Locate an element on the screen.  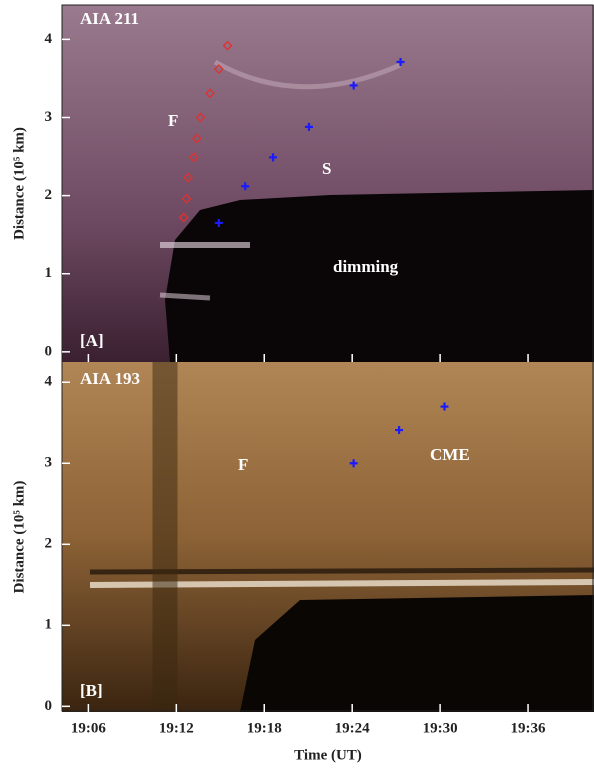
annotation: S is located at coordinates (326, 168).